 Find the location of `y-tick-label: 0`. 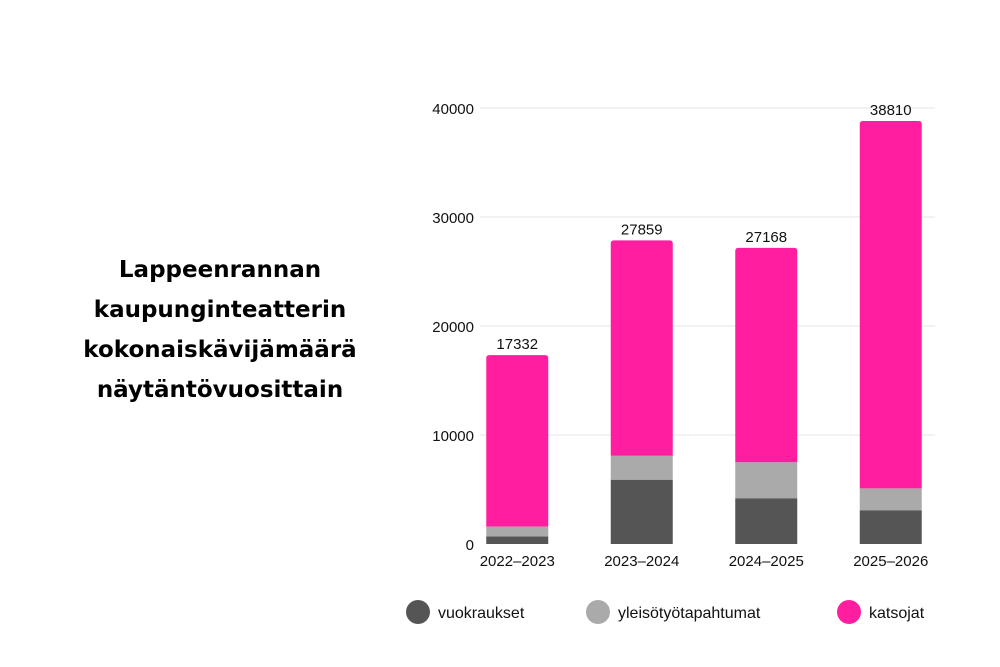

y-tick-label: 0 is located at coordinates (470, 545).